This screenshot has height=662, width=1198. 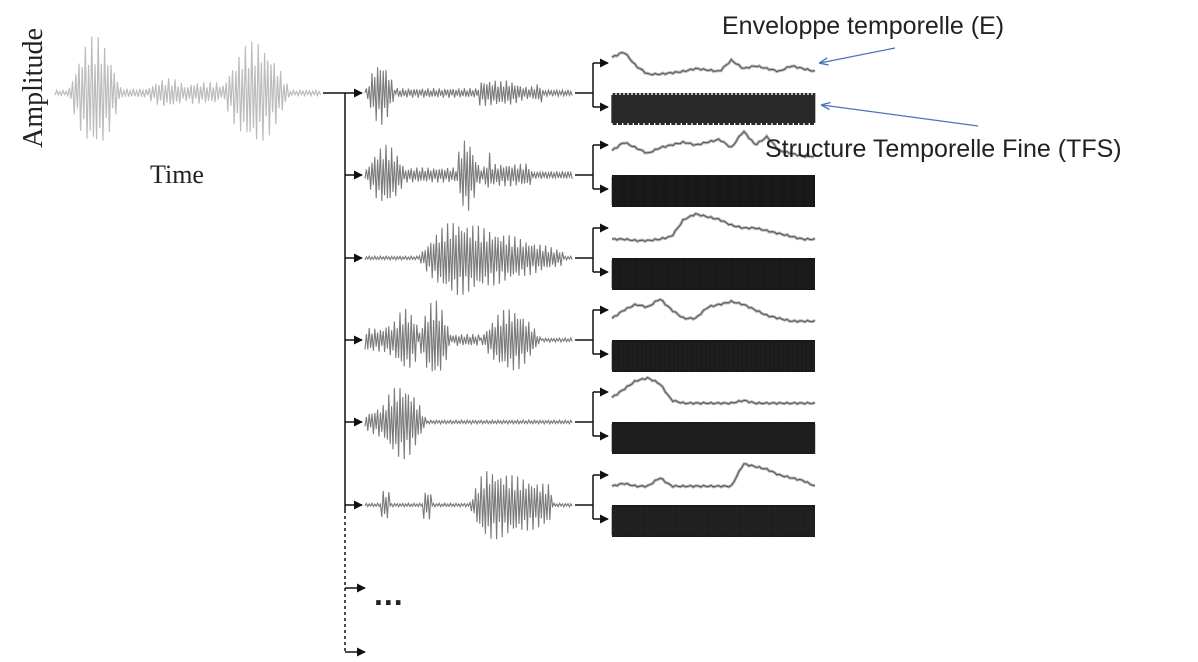 I want to click on y-axis-label: Amplitude, so click(x=34, y=88).